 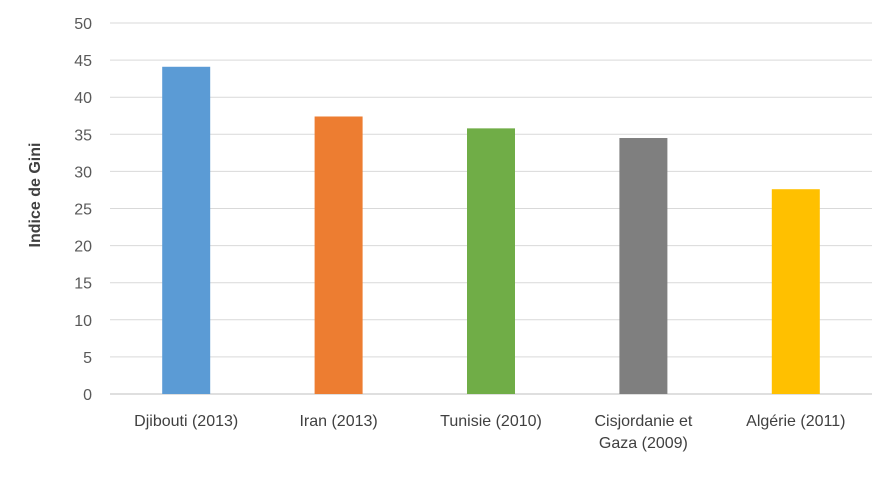 I want to click on y-axis-ticks: 0 5 10 15 20 25 30 35 40 45 50, so click(x=83, y=210).